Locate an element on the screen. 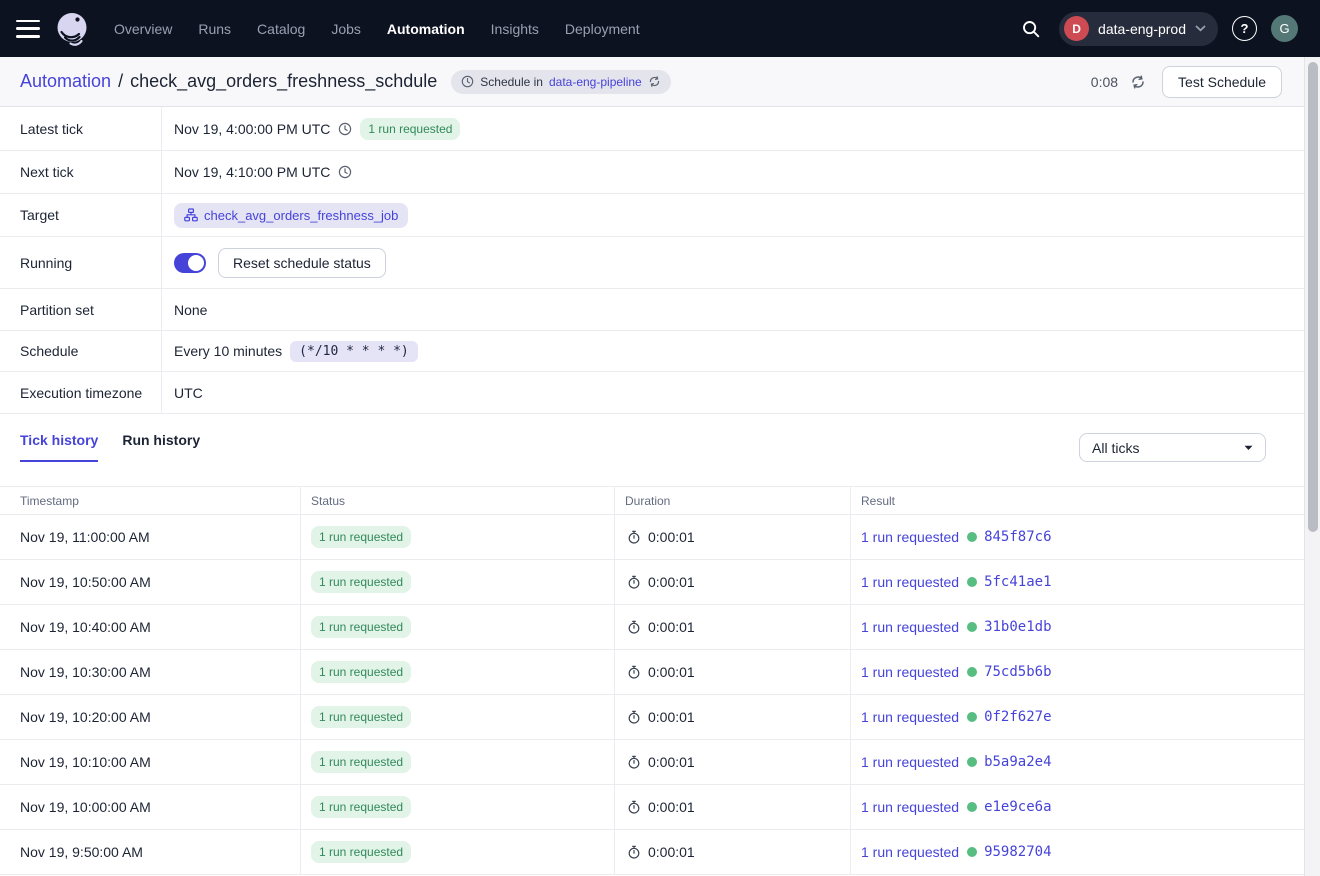 This screenshot has height=876, width=1320. hamburger-menu-icon is located at coordinates (28, 28).